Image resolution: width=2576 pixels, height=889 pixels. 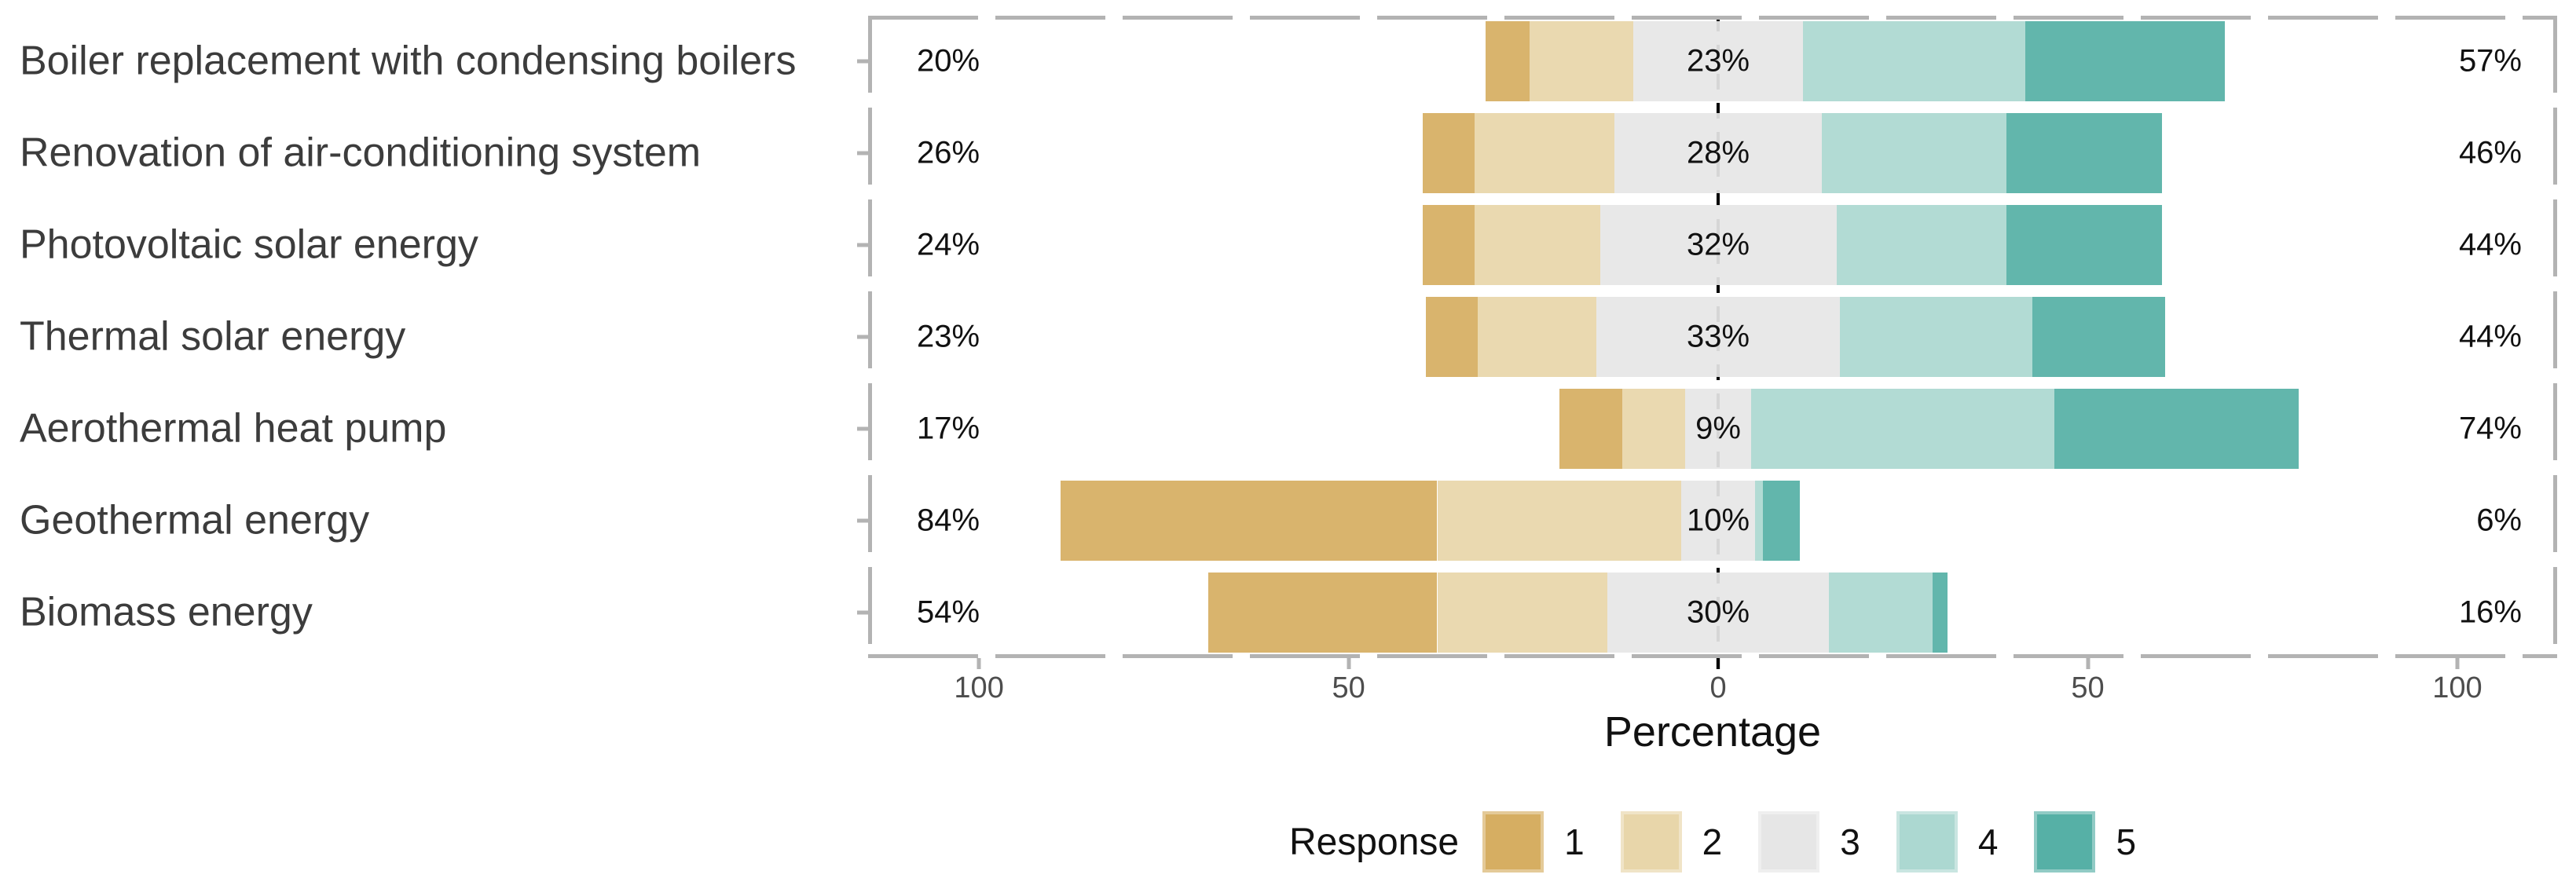 I want to click on low-percent-label: 84%, so click(x=949, y=521).